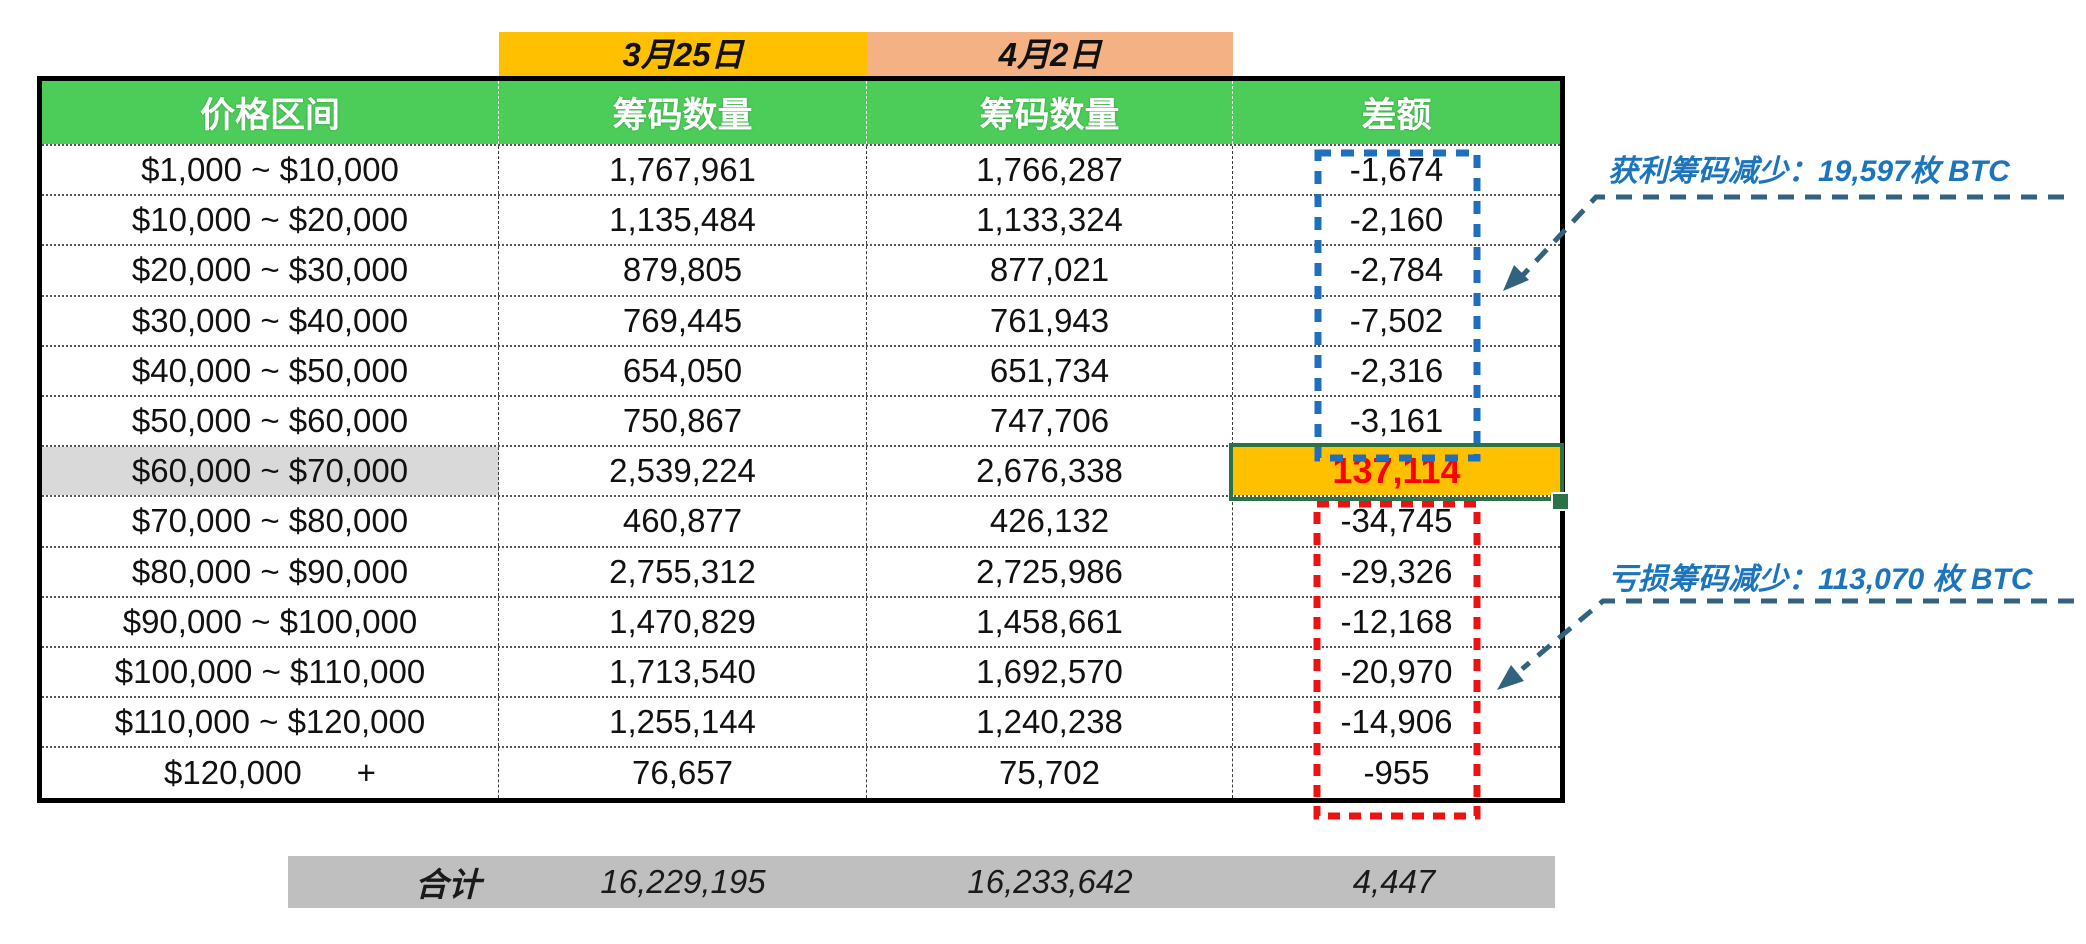 The width and height of the screenshot is (2086, 944). What do you see at coordinates (1050, 55) in the screenshot?
I see `date-header-apr2: 4月2日` at bounding box center [1050, 55].